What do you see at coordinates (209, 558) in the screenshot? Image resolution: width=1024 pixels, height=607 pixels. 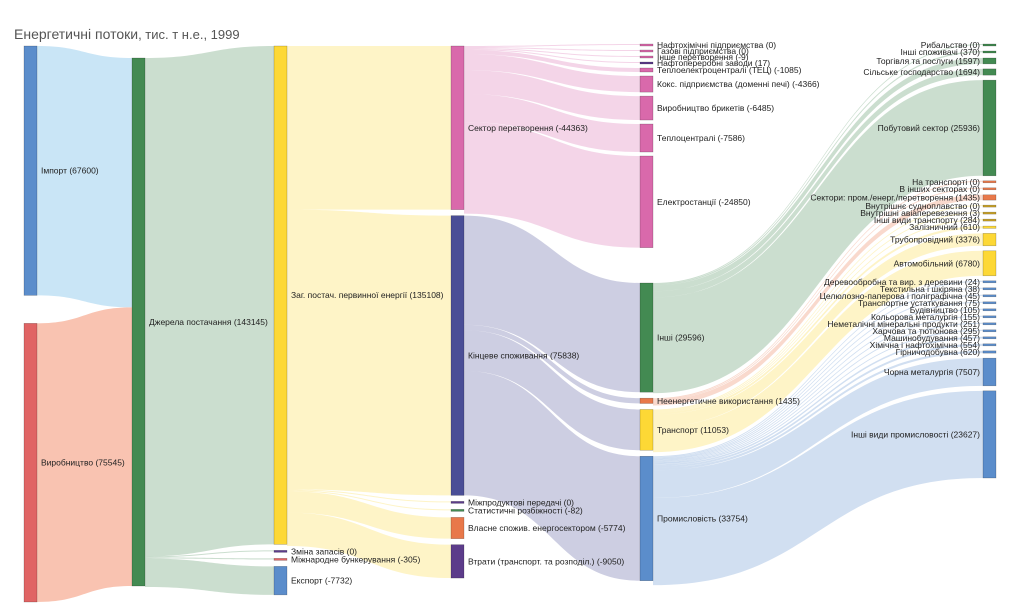 I see `sankey-link-src-bunk` at bounding box center [209, 558].